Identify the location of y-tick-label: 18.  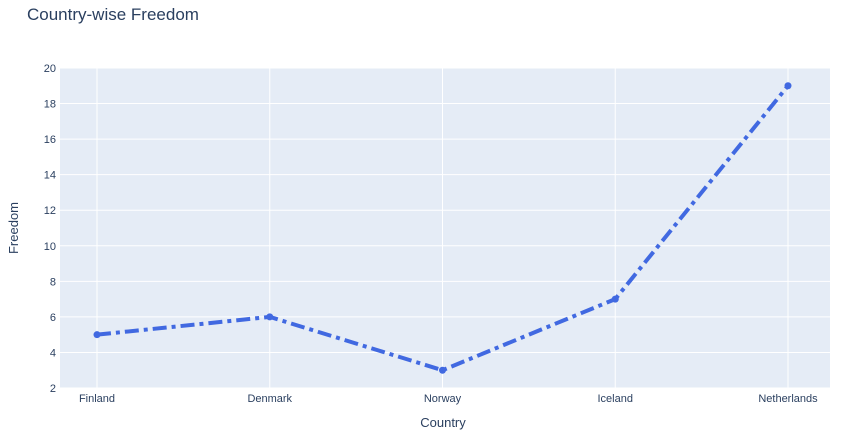
(50, 105).